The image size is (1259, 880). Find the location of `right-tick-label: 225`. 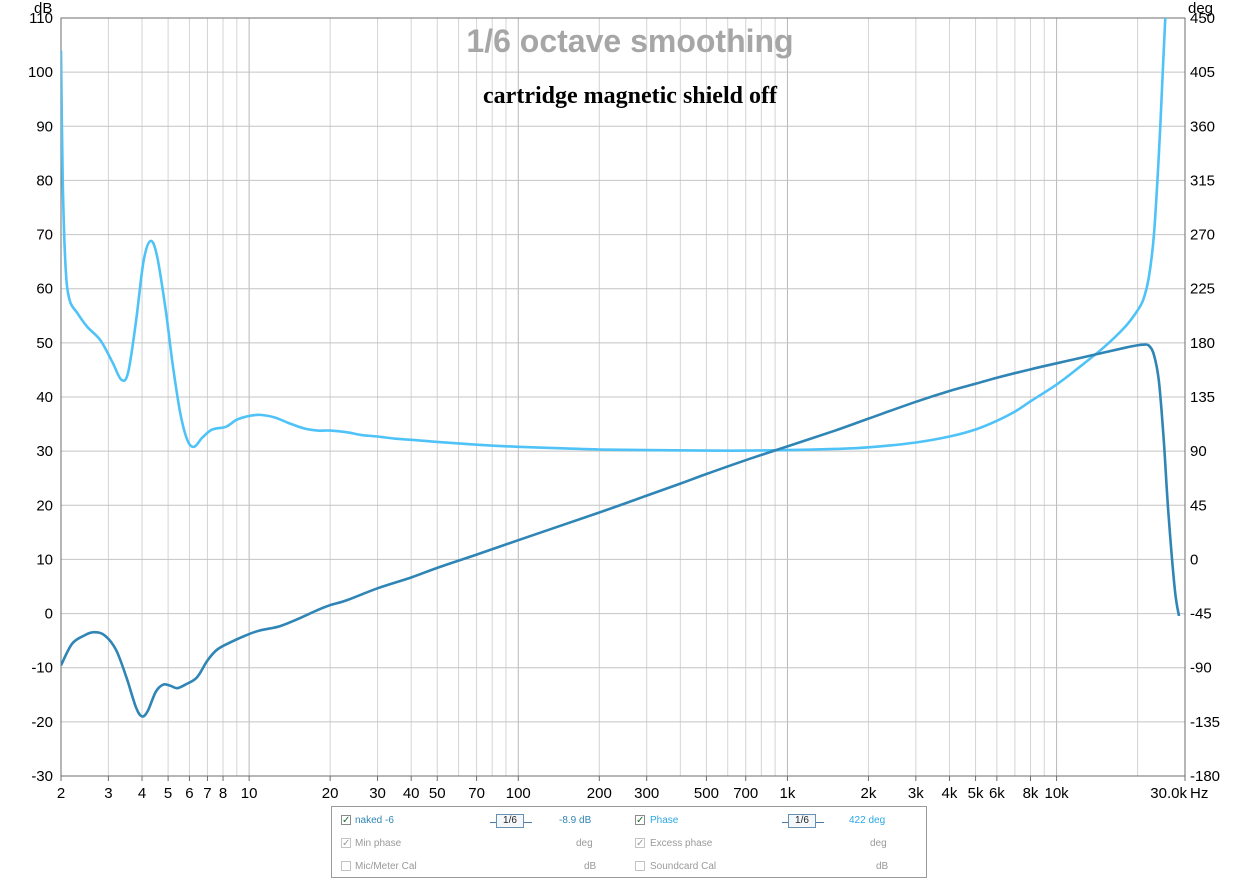

right-tick-label: 225 is located at coordinates (1202, 289).